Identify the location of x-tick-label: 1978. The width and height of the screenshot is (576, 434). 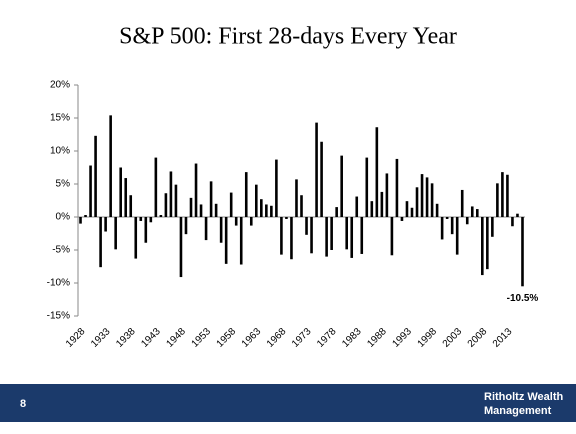
(327, 338).